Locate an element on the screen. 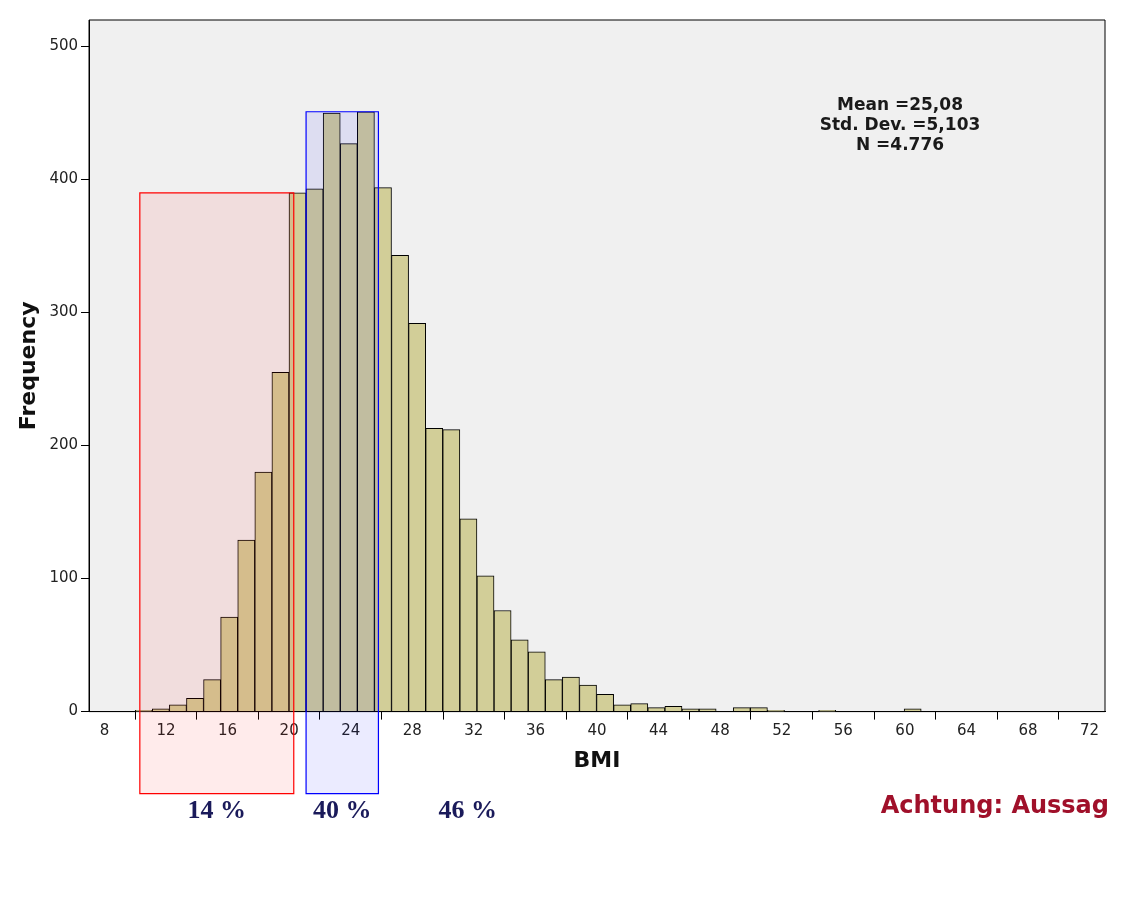 The width and height of the screenshot is (1123, 912). text: Achtung: Aussag is located at coordinates (994, 804).